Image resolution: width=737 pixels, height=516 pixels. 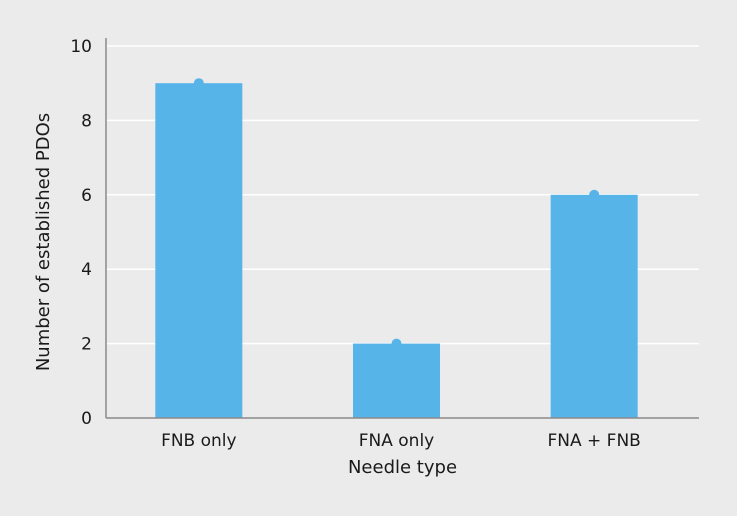 I want to click on y-tick-label: 8, so click(x=86, y=121).